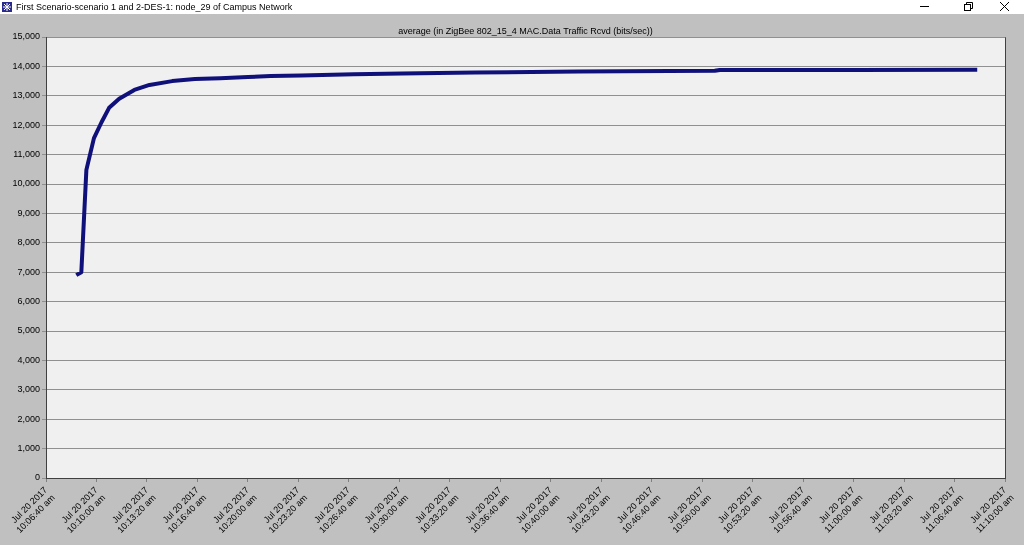 The height and width of the screenshot is (545, 1024). What do you see at coordinates (28, 301) in the screenshot?
I see `y-tick-label: 6,000` at bounding box center [28, 301].